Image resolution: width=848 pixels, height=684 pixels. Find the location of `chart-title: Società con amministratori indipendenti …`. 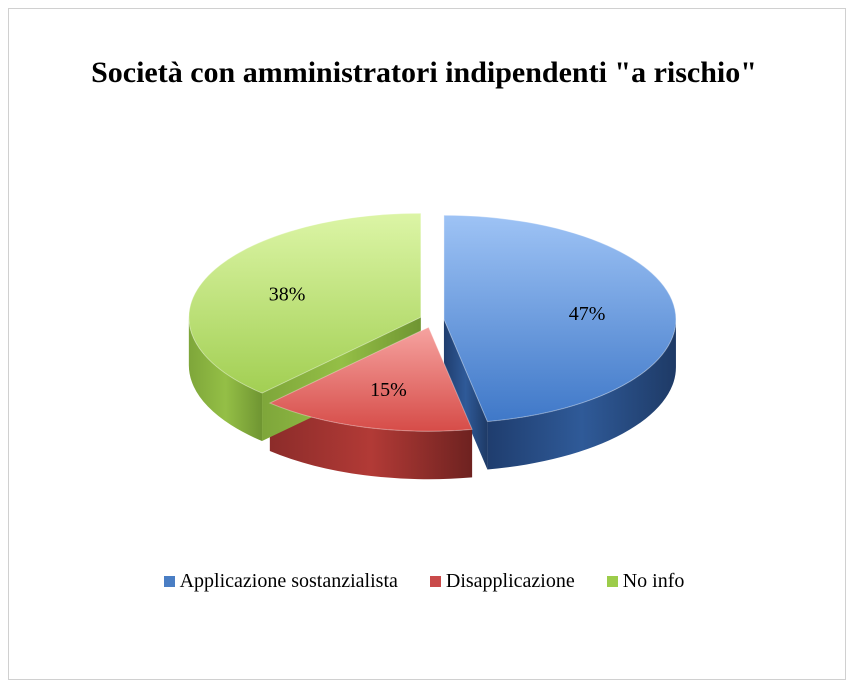

chart-title: Società con amministratori indipendenti … is located at coordinates (424, 72).